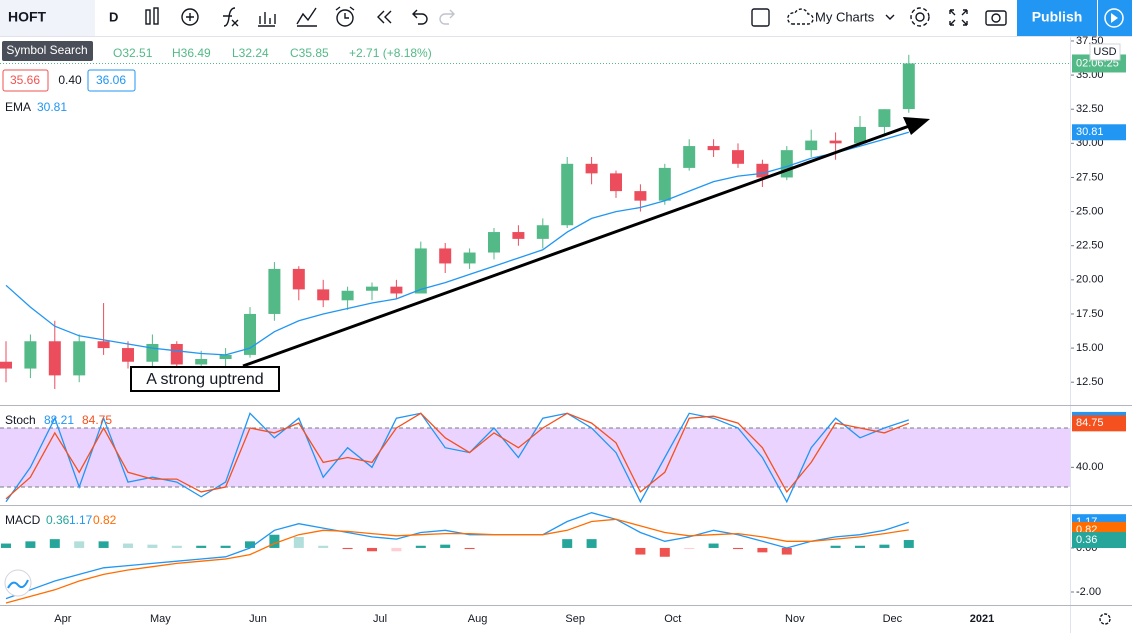 The height and width of the screenshot is (638, 1132). I want to click on ema-axis-label-bg, so click(1099, 132).